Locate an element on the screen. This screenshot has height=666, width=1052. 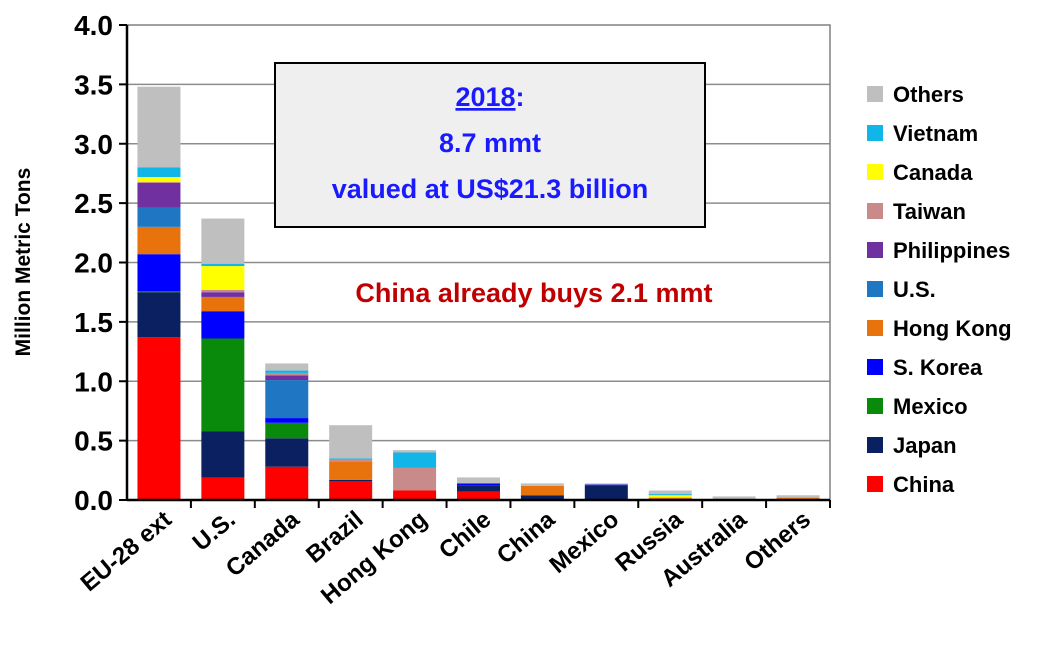
legend-label: Others is located at coordinates (928, 94).